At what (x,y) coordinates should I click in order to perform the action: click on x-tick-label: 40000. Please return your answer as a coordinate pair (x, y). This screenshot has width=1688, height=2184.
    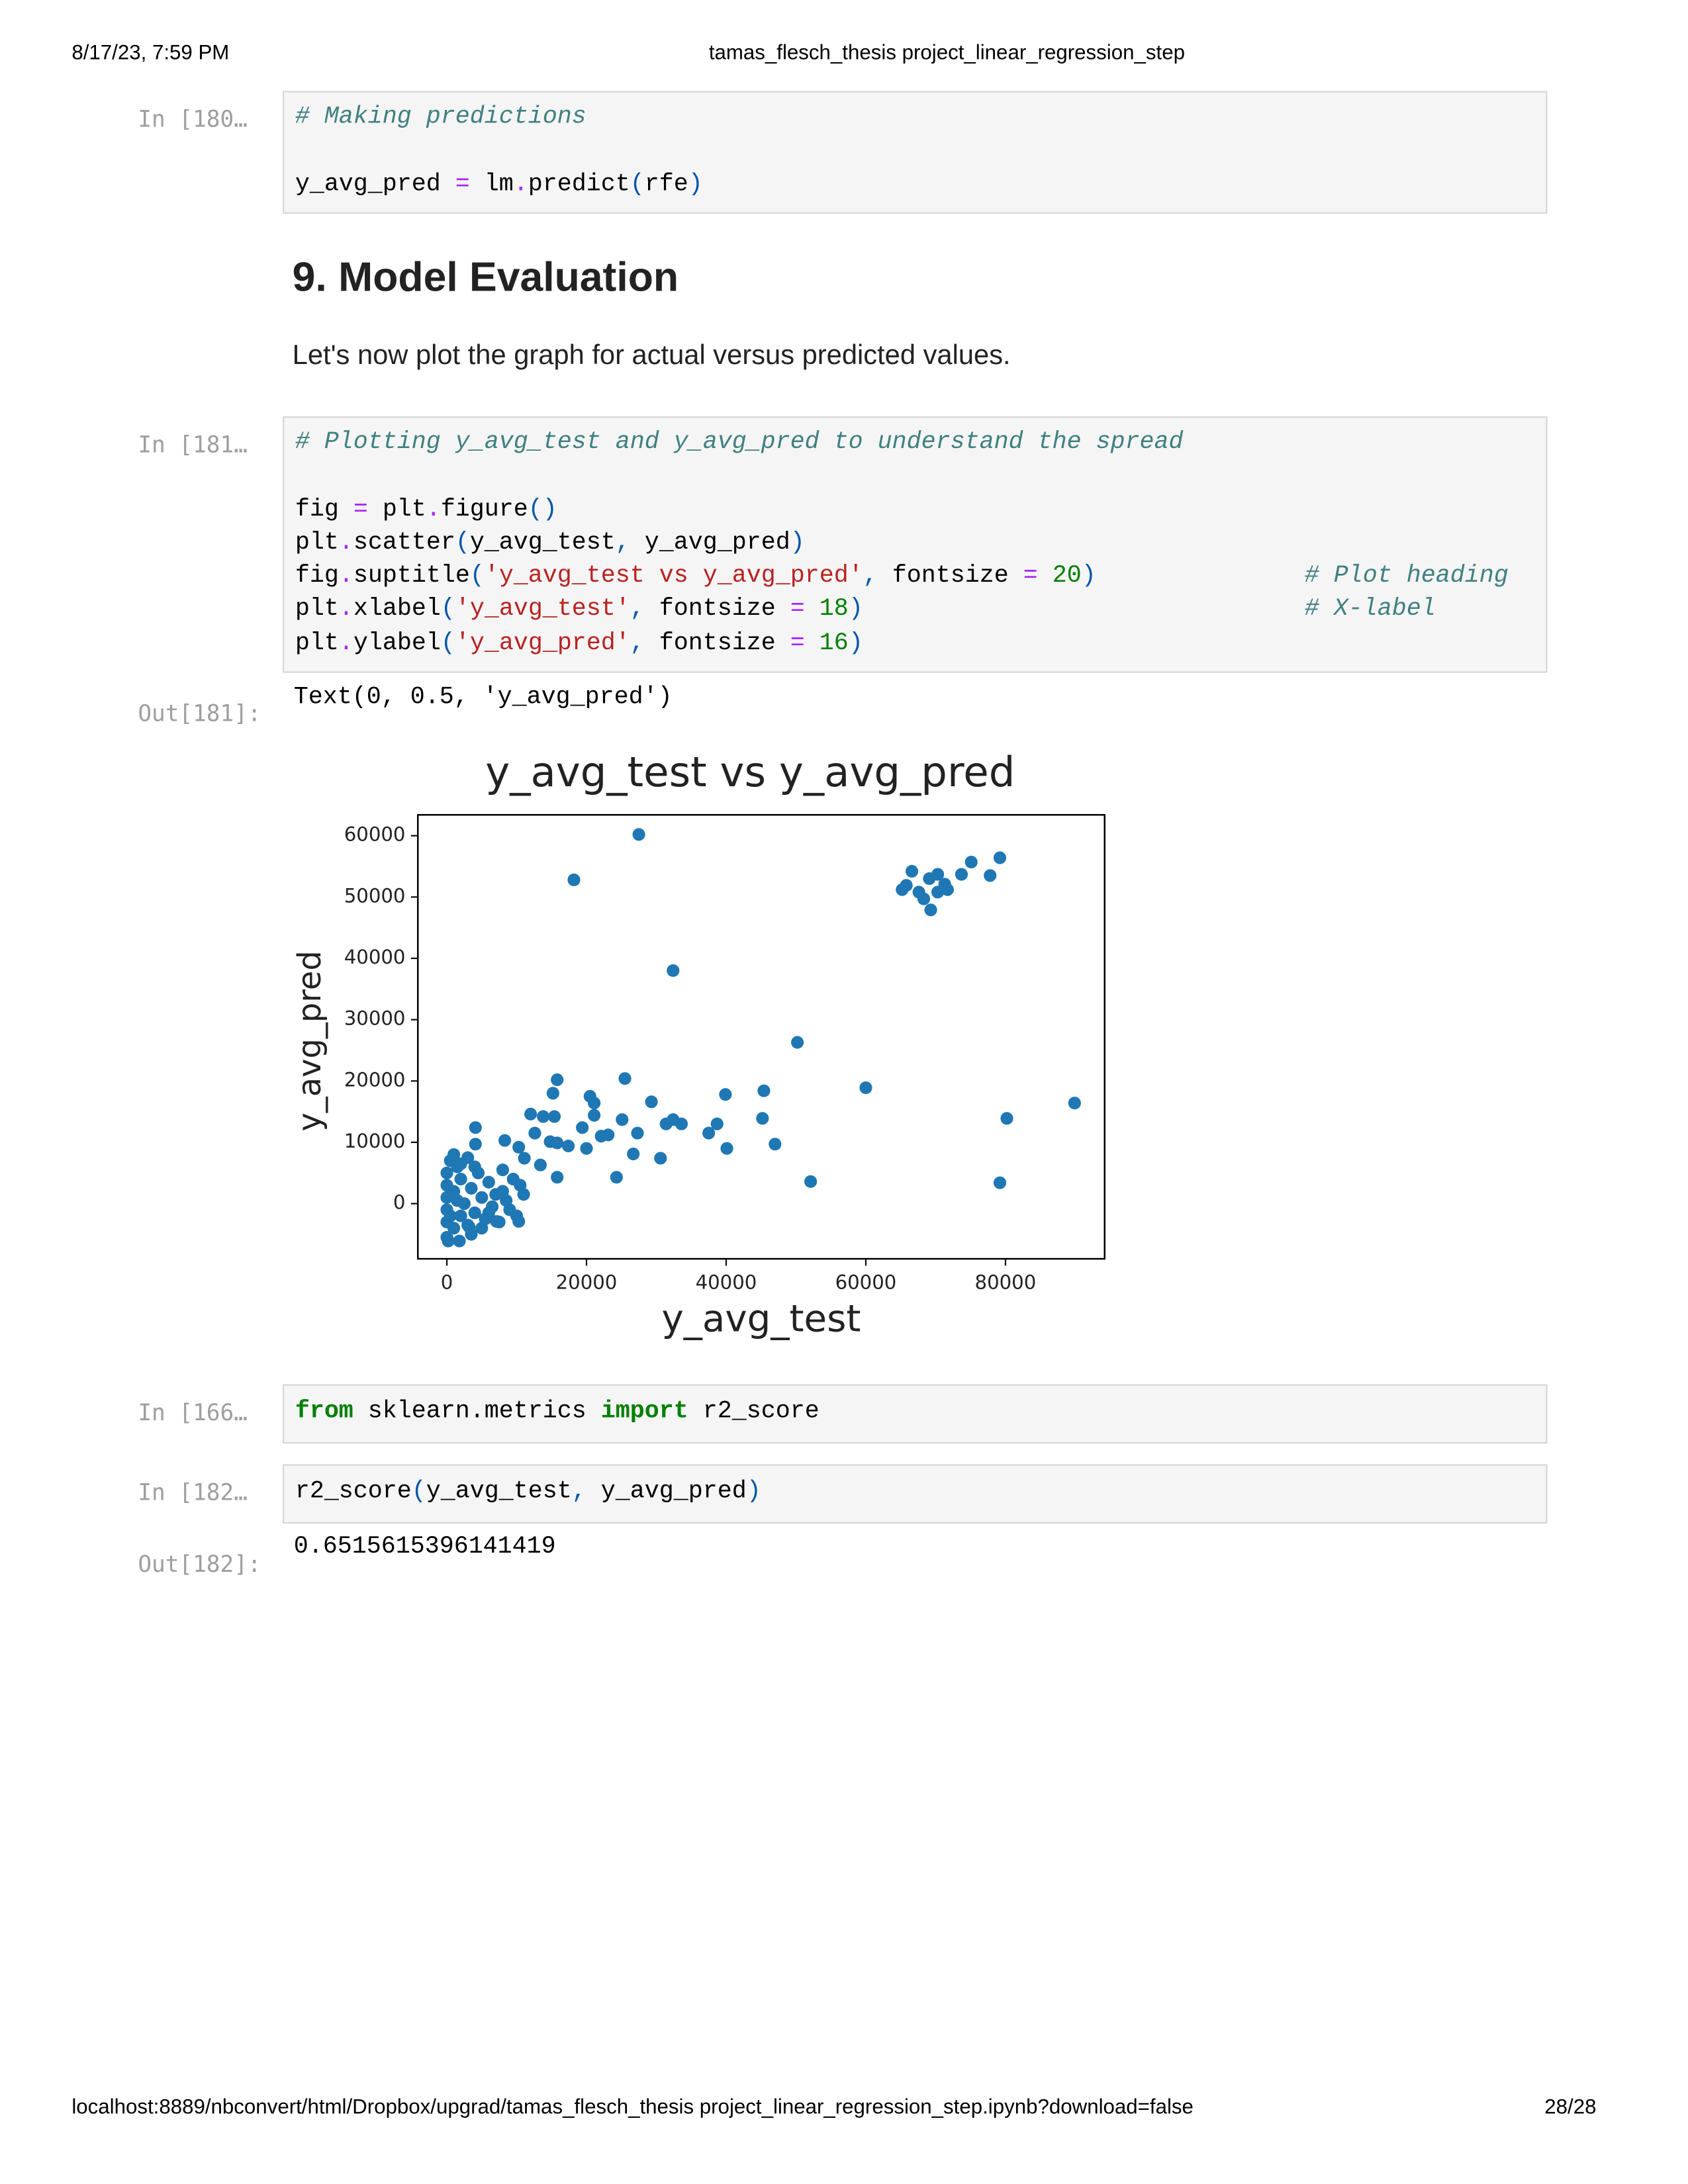
    Looking at the image, I should click on (726, 1282).